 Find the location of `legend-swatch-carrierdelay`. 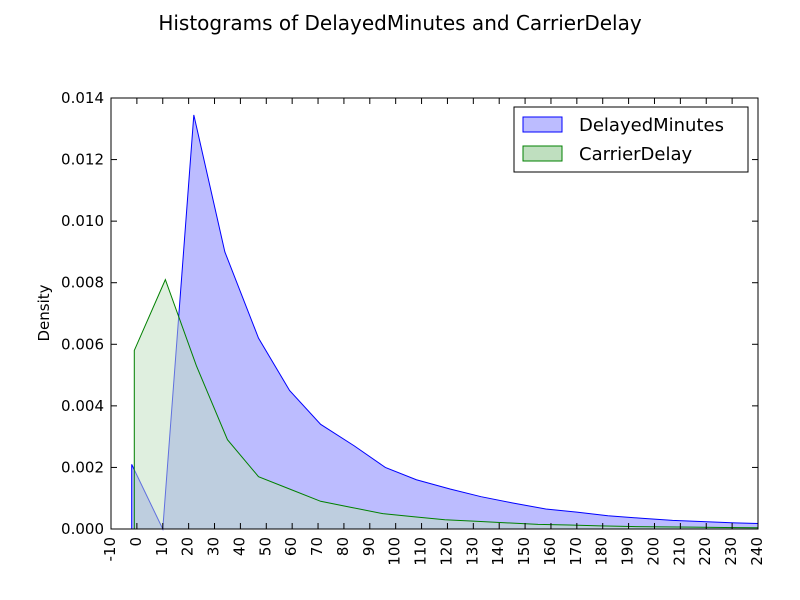

legend-swatch-carrierdelay is located at coordinates (542, 153).